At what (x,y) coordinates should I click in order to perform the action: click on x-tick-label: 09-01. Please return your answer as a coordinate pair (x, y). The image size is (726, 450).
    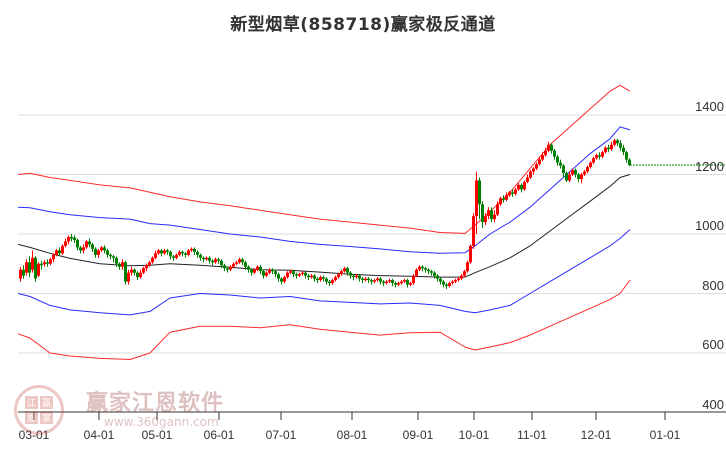
    Looking at the image, I should click on (418, 435).